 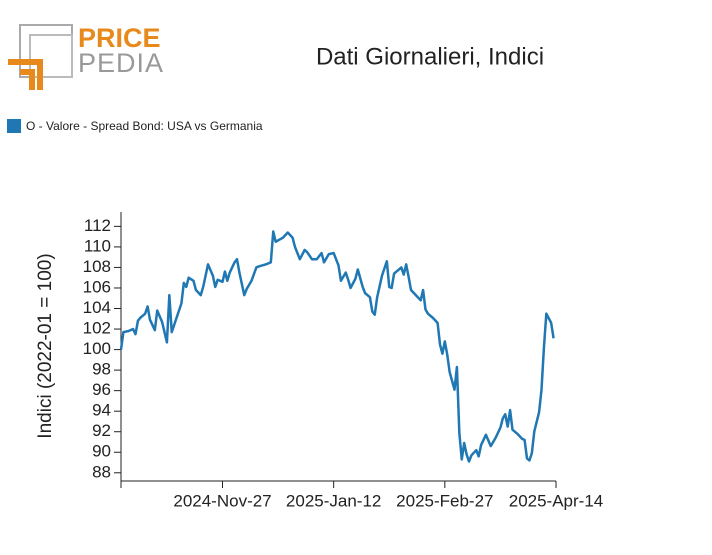 I want to click on logo: PRICE PEDIA, so click(x=86, y=56).